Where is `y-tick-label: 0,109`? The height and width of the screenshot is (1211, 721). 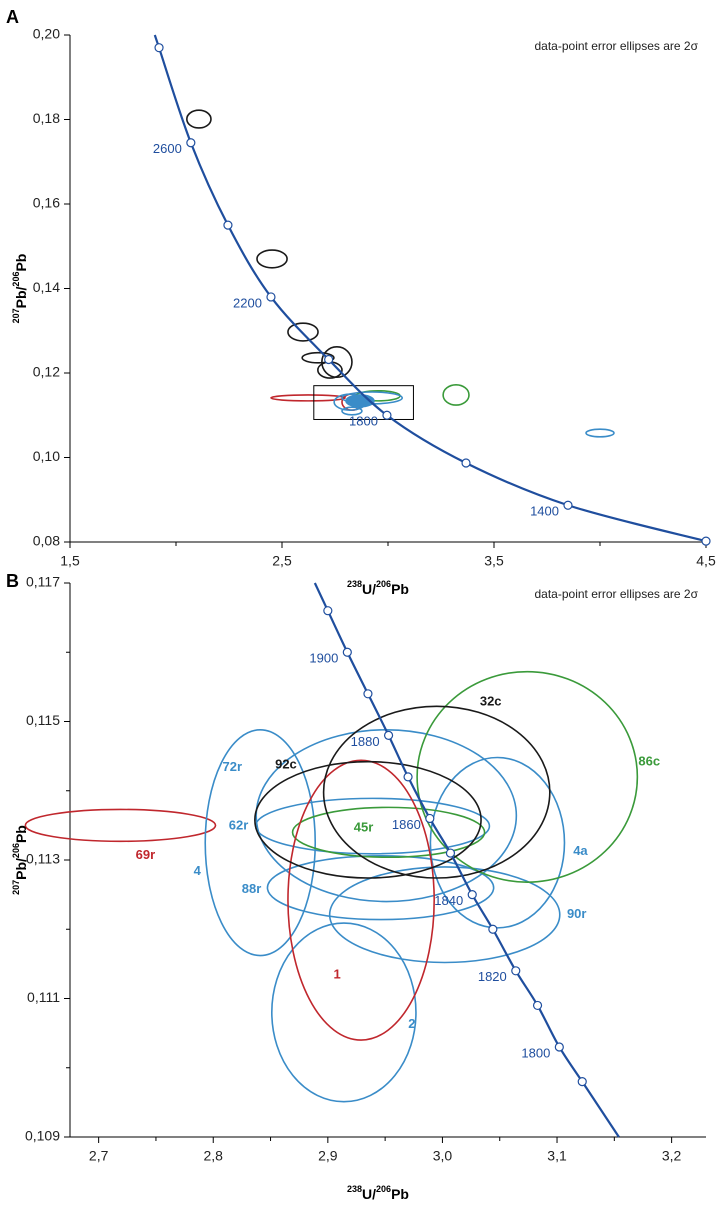 y-tick-label: 0,109 is located at coordinates (42, 1136).